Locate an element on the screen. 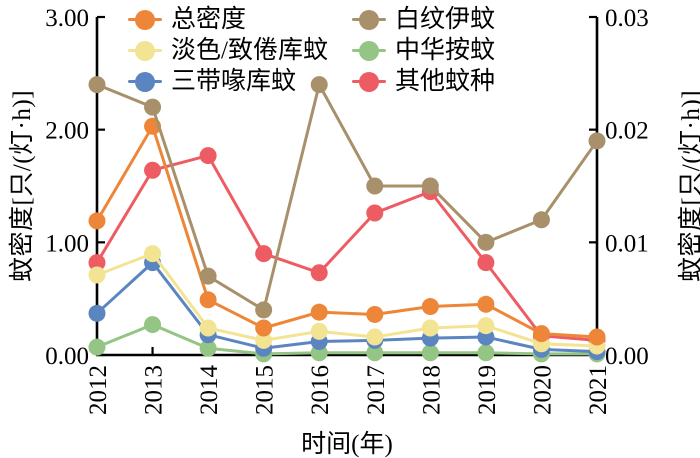 This screenshot has height=458, width=700. right-tick-label: 0.00 is located at coordinates (627, 356).